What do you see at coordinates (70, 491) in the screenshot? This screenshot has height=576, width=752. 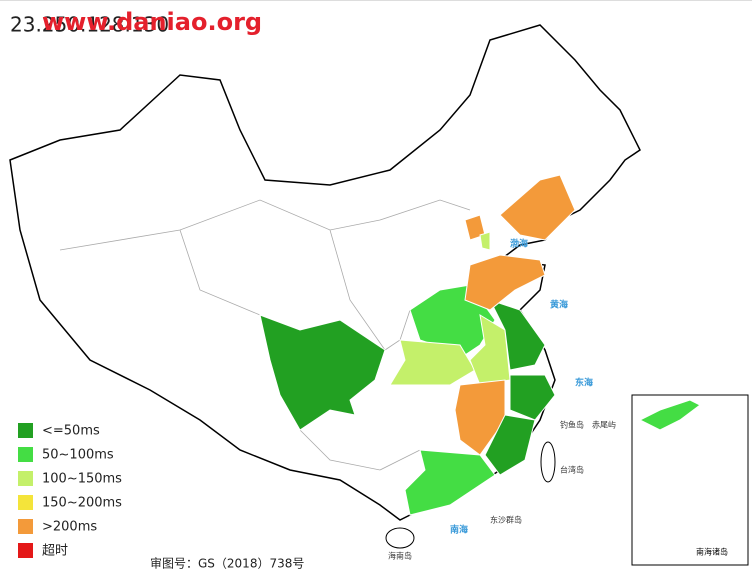 I see `legend: <=50ms 50~100ms 100~150ms 150~200ms >200ms 超时` at bounding box center [70, 491].